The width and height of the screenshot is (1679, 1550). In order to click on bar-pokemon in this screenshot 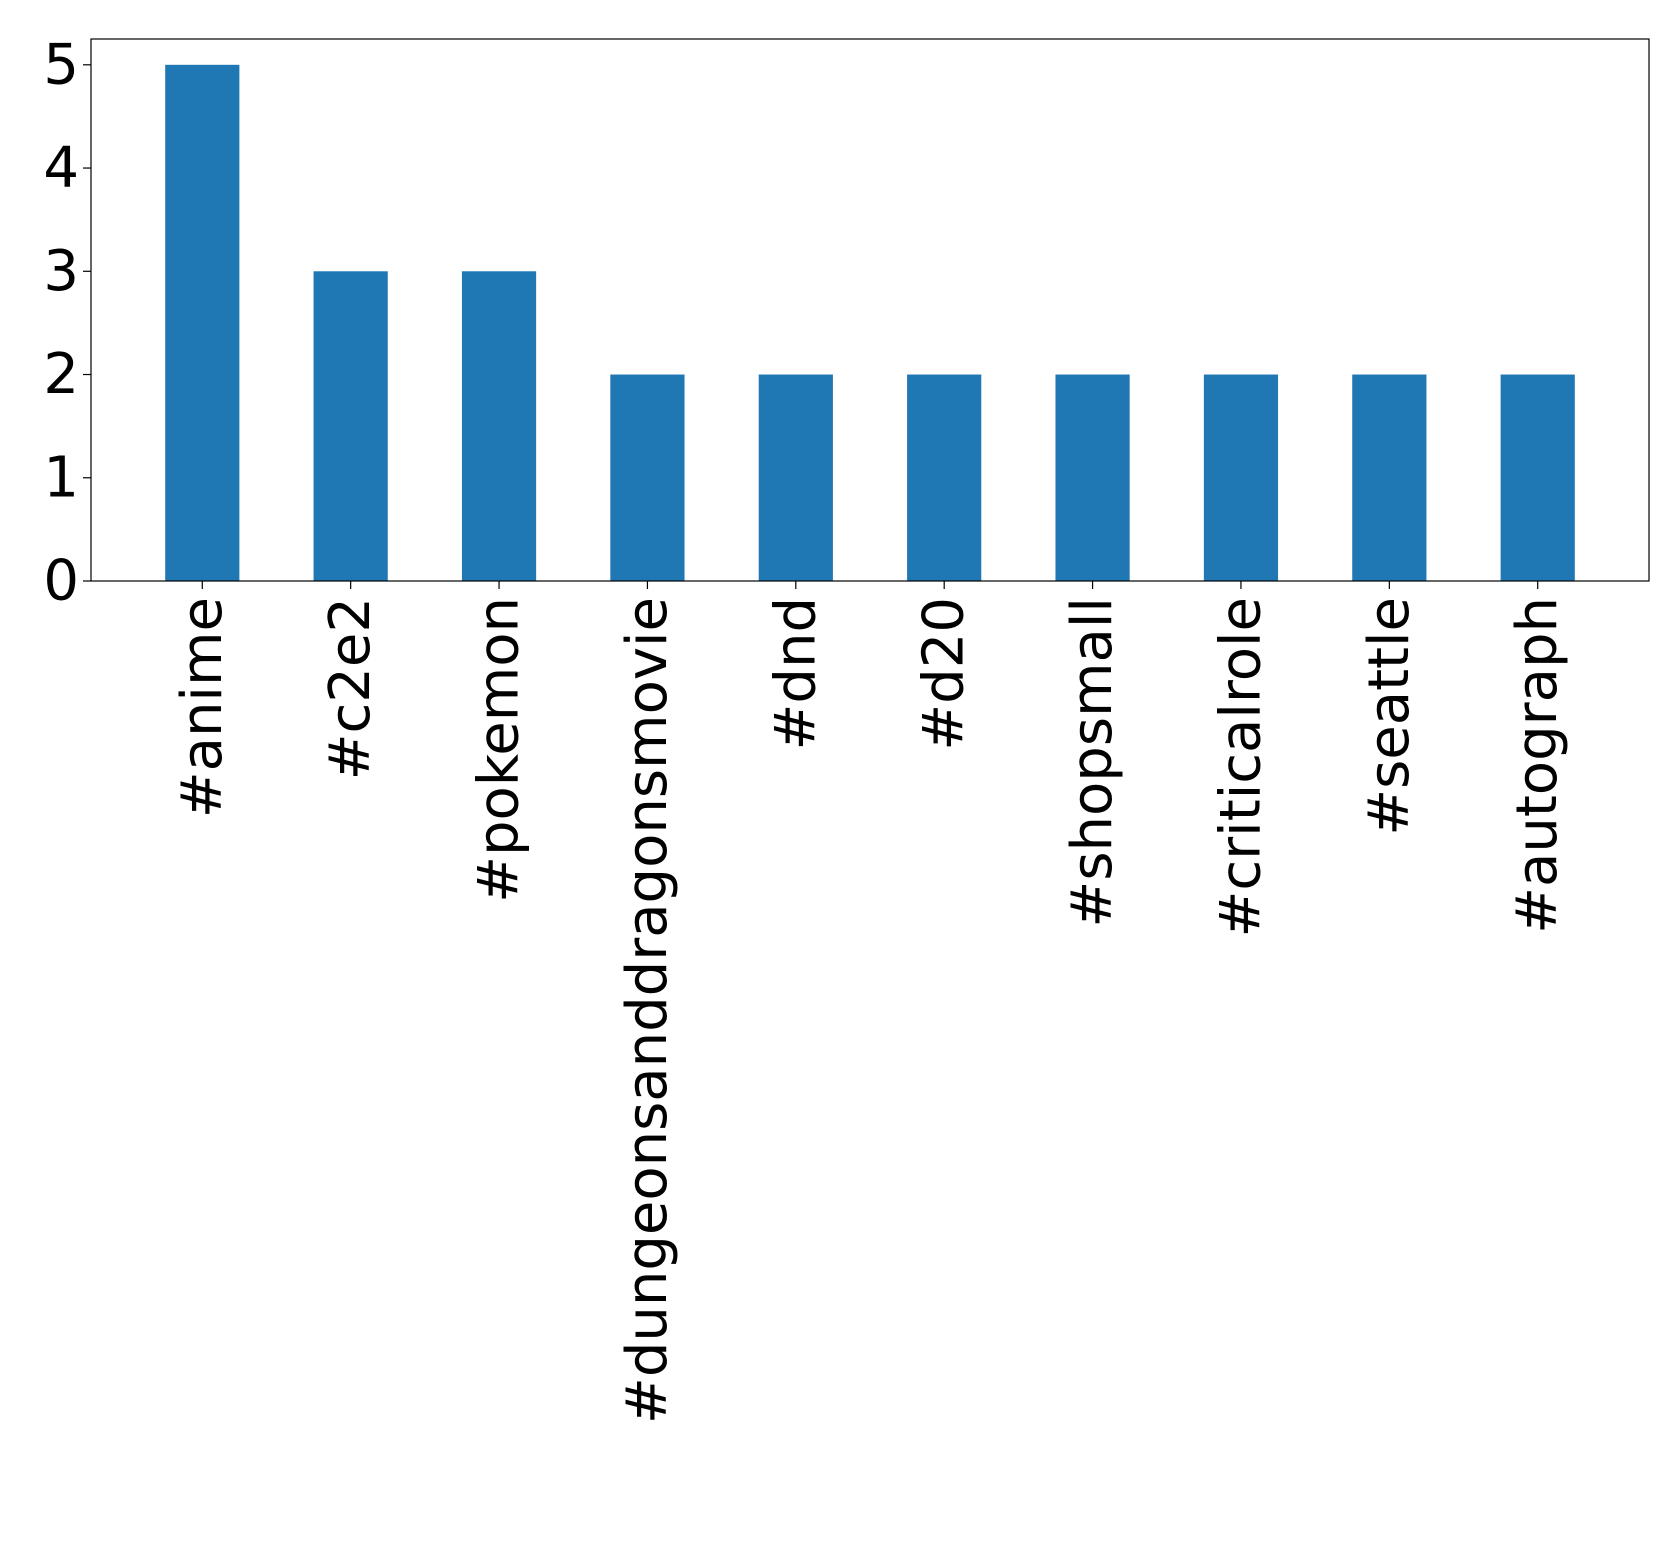, I will do `click(499, 426)`.